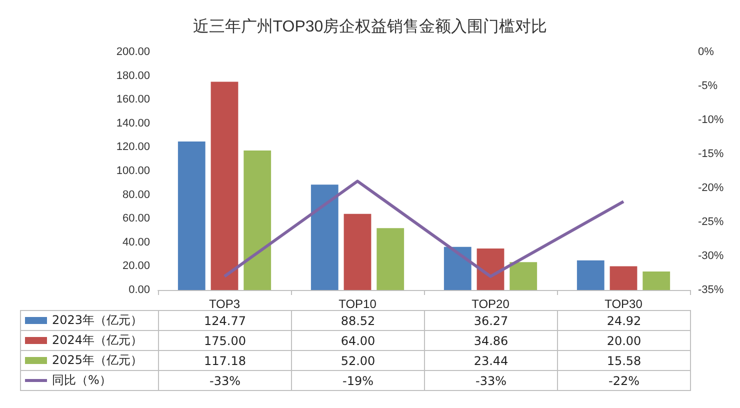  Describe the element at coordinates (624, 320) in the screenshot. I see `data-label: 24.92` at that location.